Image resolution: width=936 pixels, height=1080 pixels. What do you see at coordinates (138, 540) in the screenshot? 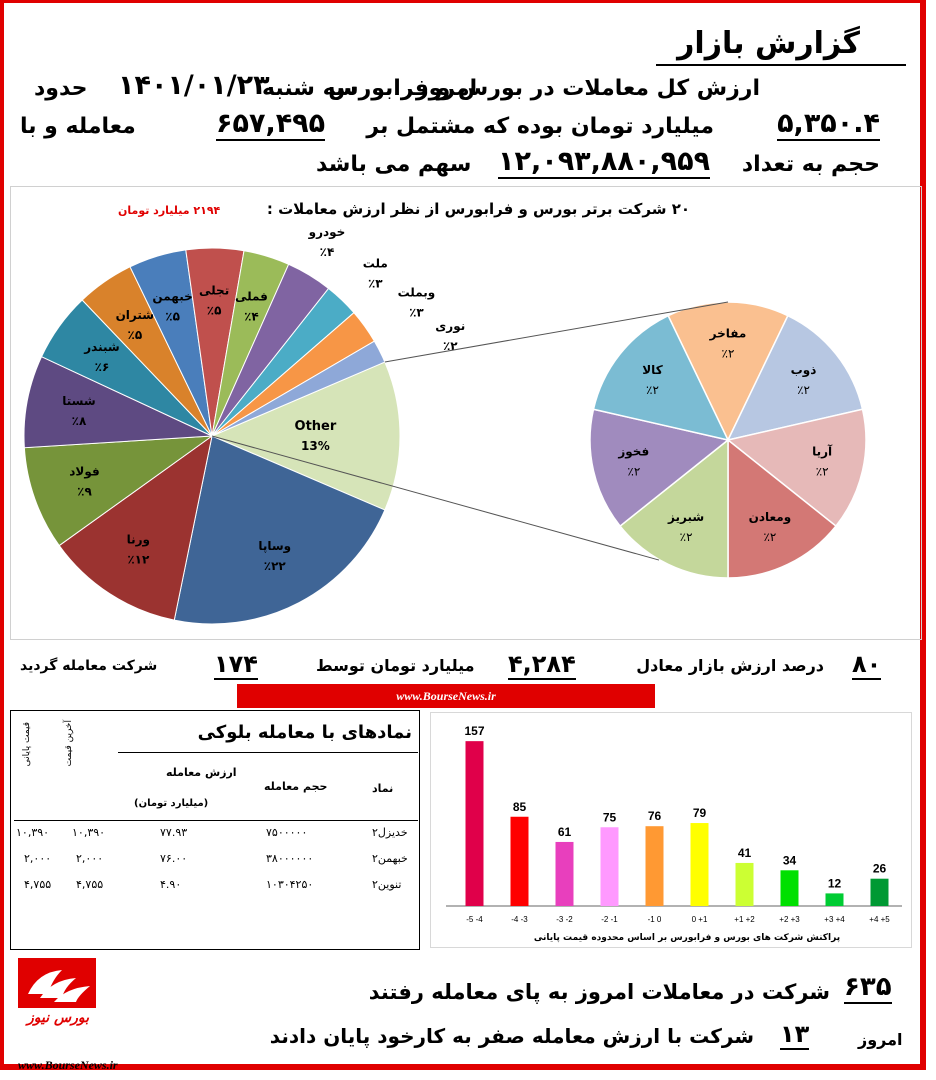
I see `pie-label-2: ورنا` at bounding box center [138, 540].